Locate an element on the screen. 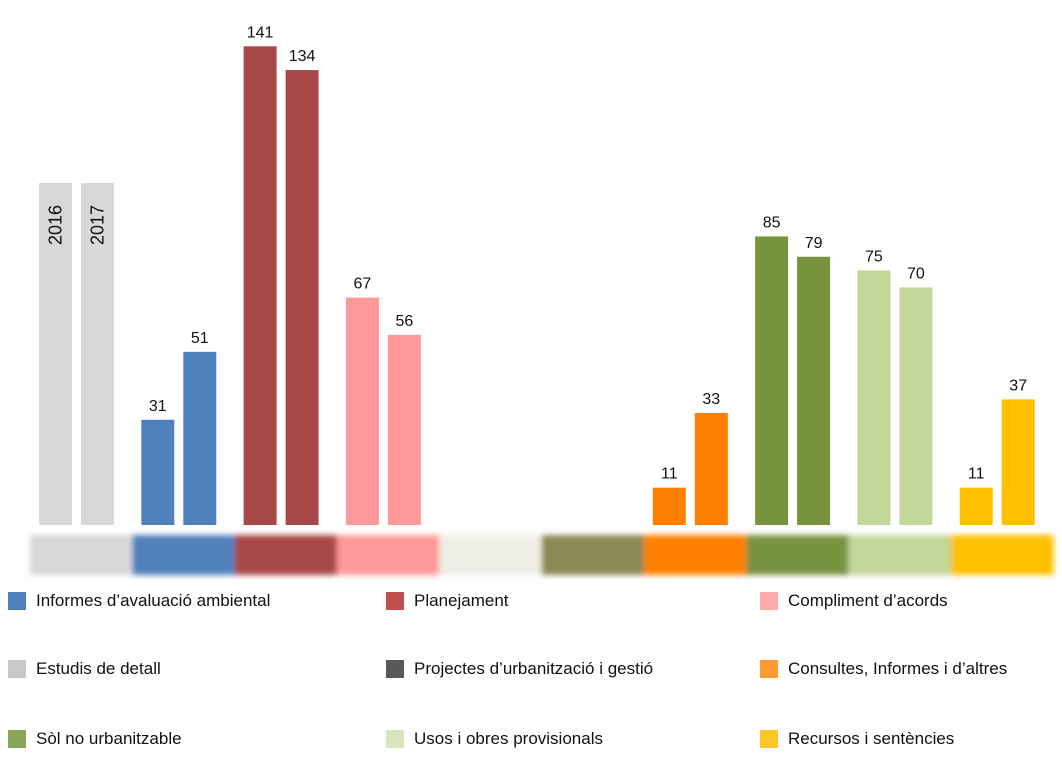 This screenshot has width=1062, height=760. data-label: 56 is located at coordinates (405, 321).